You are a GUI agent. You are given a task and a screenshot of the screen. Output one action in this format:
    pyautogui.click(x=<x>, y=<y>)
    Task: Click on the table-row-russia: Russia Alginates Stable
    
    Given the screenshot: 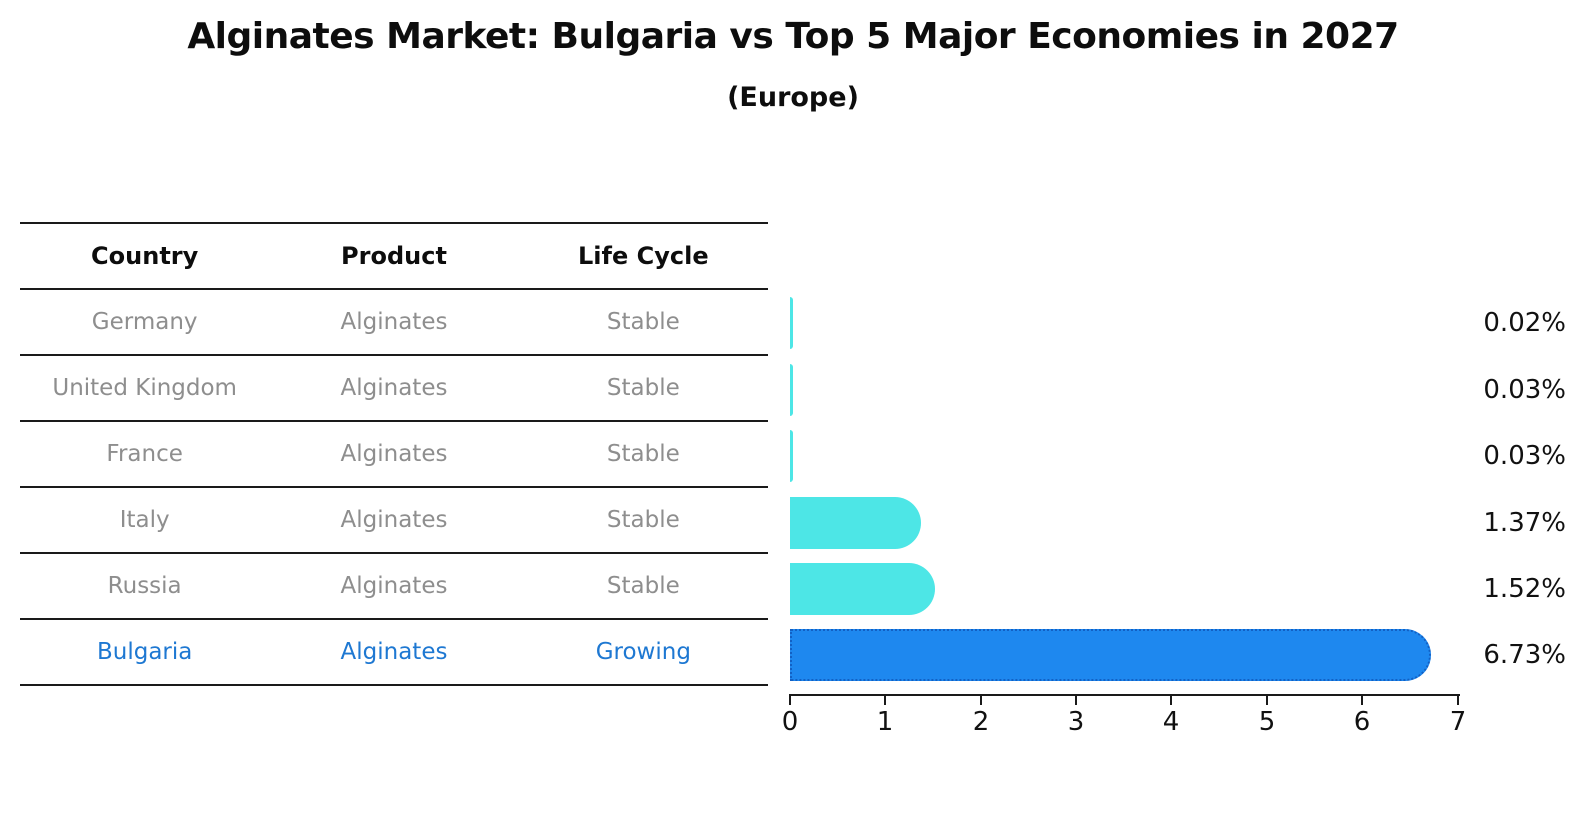 What is the action you would take?
    pyautogui.click(x=394, y=587)
    